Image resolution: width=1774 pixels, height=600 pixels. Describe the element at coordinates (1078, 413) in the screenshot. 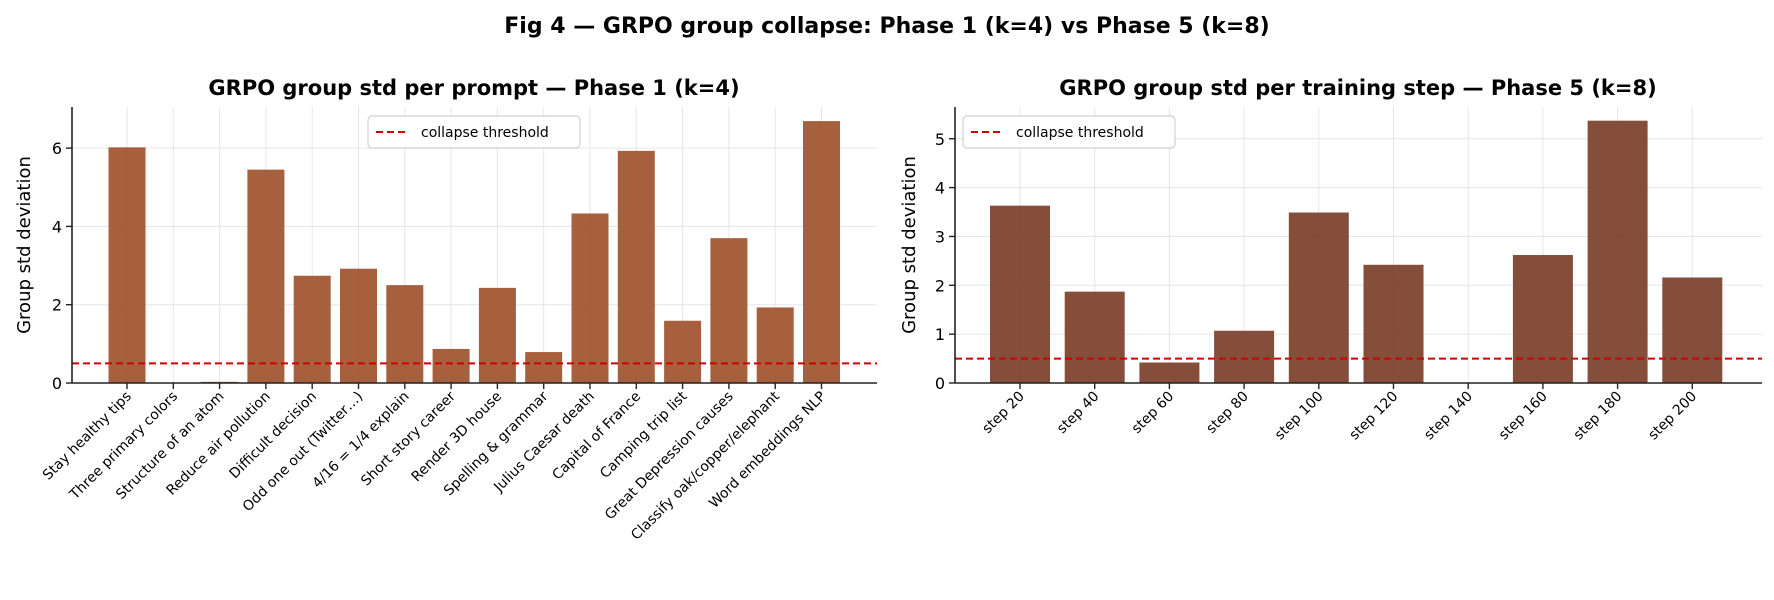

I see `x-tick-label: step 40` at that location.